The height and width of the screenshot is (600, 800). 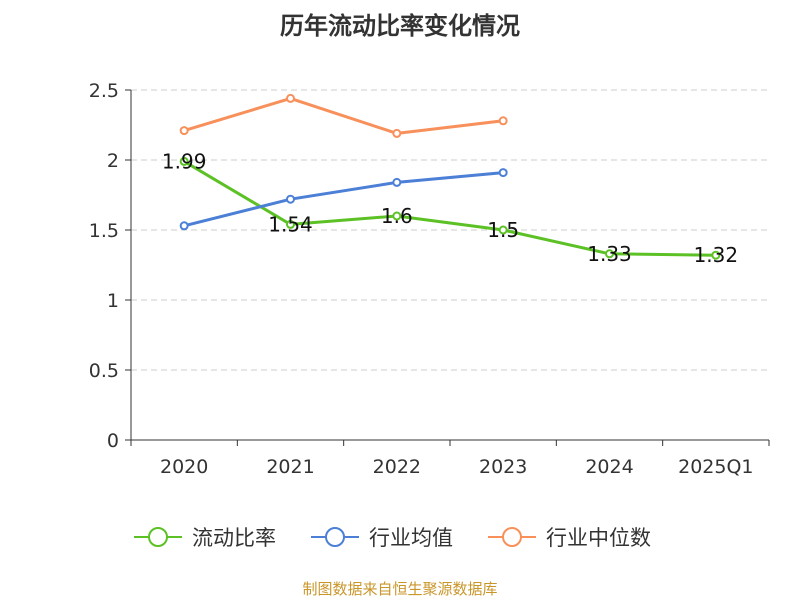 What do you see at coordinates (503, 467) in the screenshot?
I see `x-tick-label-3: 2023` at bounding box center [503, 467].